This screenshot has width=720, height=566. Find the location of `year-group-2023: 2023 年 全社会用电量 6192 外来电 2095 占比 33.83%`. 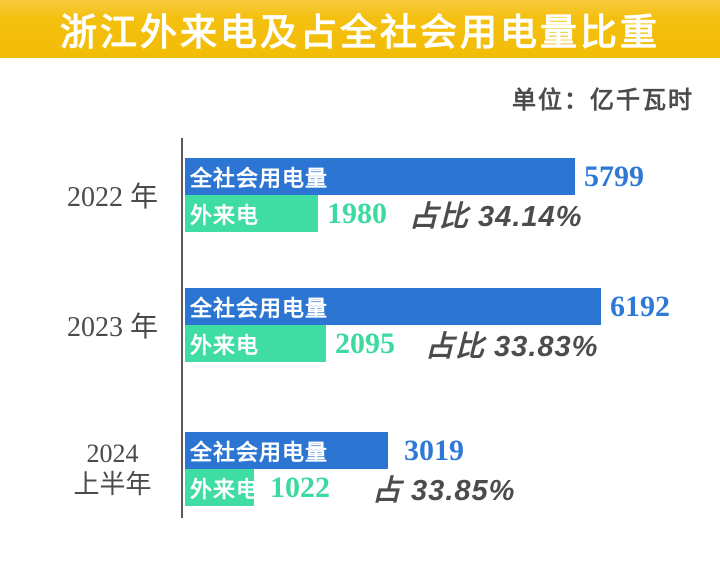

year-group-2023: 2023 年 全社会用电量 6192 外来电 2095 占比 33.83% is located at coordinates (335, 325).